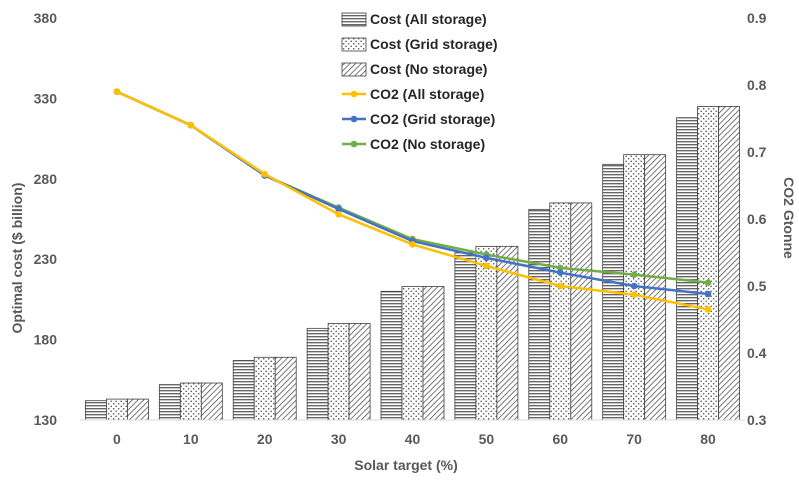  Describe the element at coordinates (412, 244) in the screenshot. I see `point-co2-all-storage--40` at that location.